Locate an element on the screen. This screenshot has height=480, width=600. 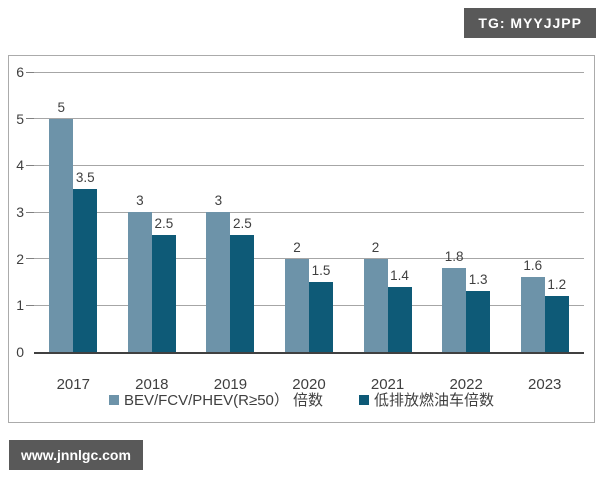
y-axis-tick-label: 4 is located at coordinates (20, 165).